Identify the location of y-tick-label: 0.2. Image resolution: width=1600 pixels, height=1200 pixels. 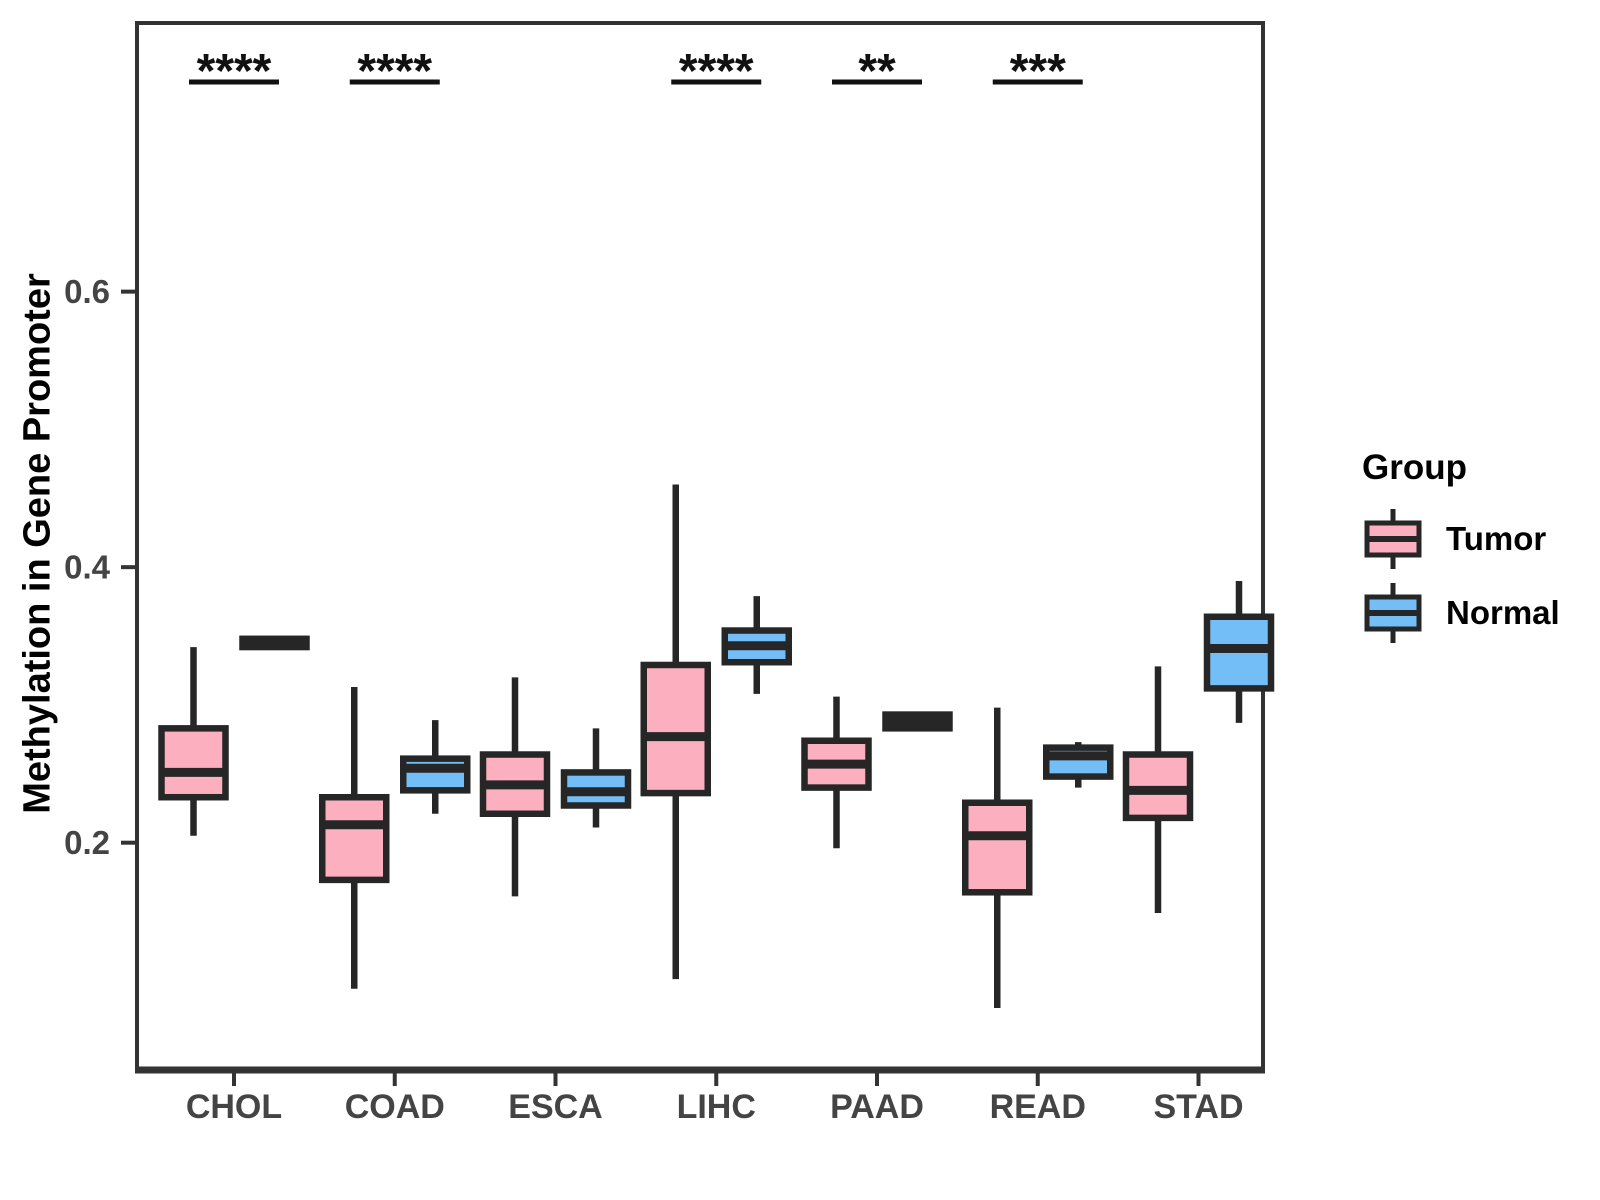
(87, 842).